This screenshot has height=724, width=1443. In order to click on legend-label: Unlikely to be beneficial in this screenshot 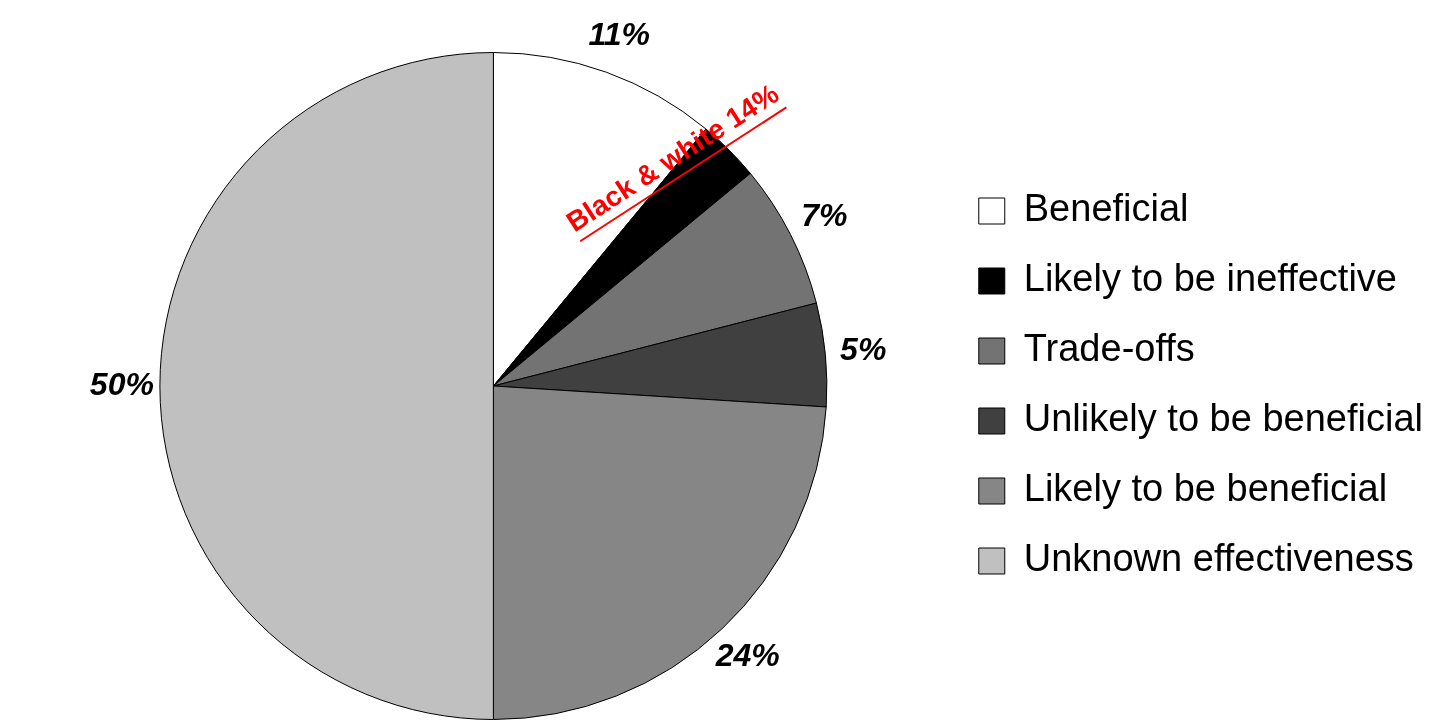, I will do `click(1223, 418)`.